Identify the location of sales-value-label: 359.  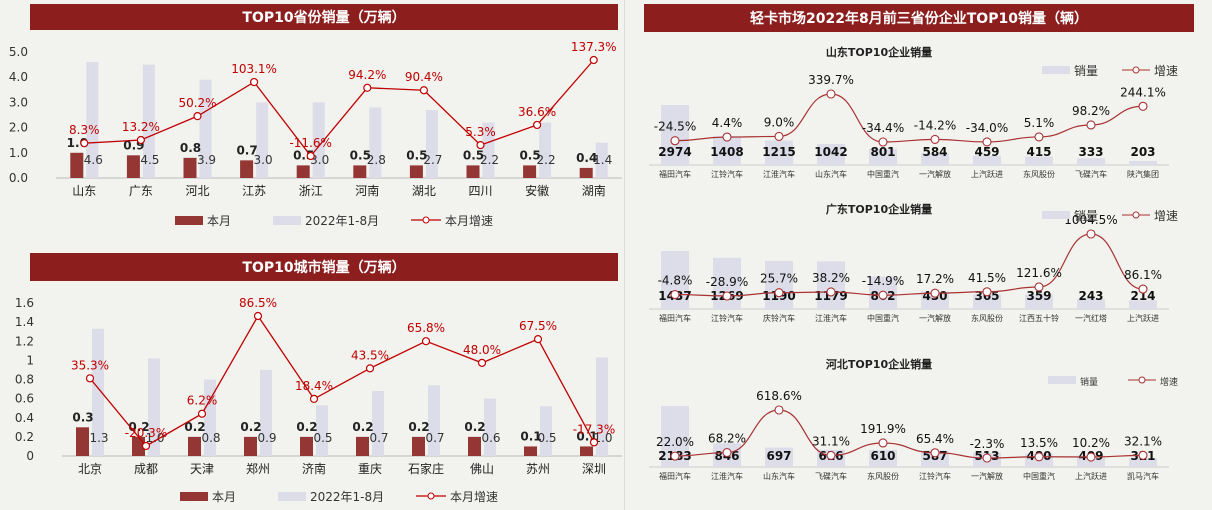
(1038, 296).